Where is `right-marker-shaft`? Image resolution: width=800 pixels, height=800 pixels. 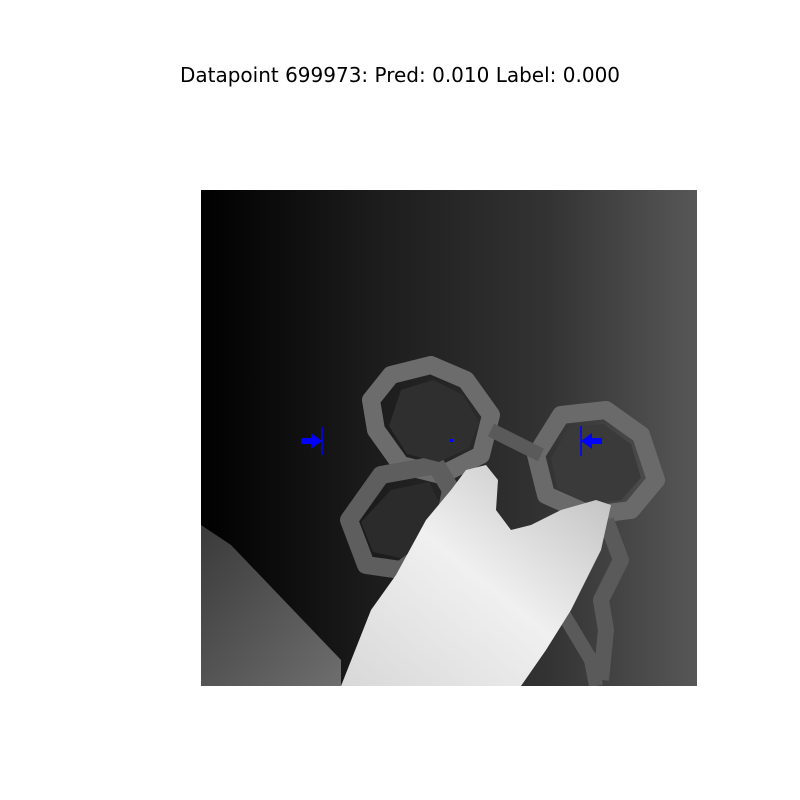 right-marker-shaft is located at coordinates (596, 441).